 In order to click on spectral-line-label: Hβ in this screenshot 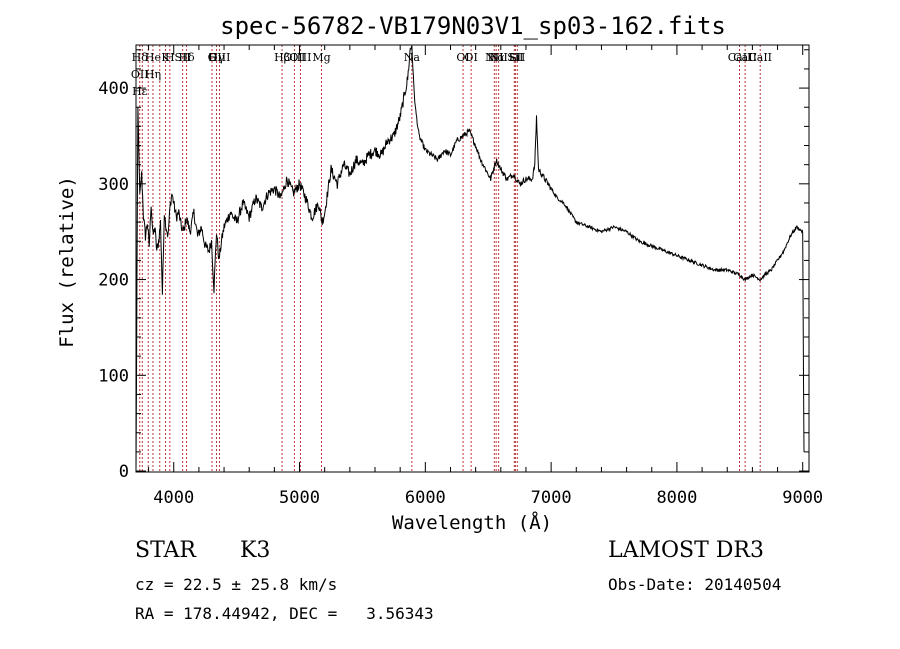, I will do `click(282, 57)`.